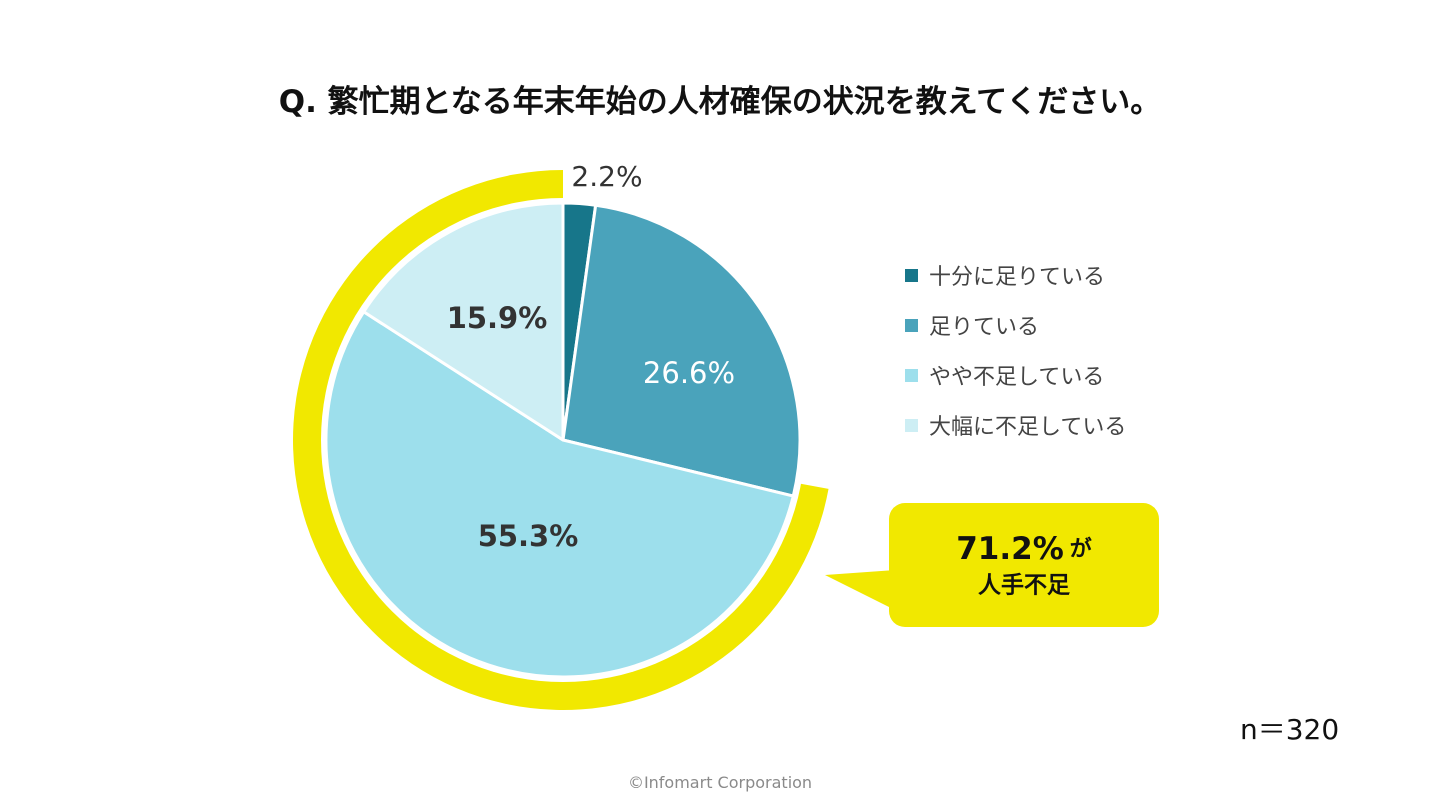 This screenshot has height=810, width=1440. I want to click on callout-suffix: が, so click(1081, 549).